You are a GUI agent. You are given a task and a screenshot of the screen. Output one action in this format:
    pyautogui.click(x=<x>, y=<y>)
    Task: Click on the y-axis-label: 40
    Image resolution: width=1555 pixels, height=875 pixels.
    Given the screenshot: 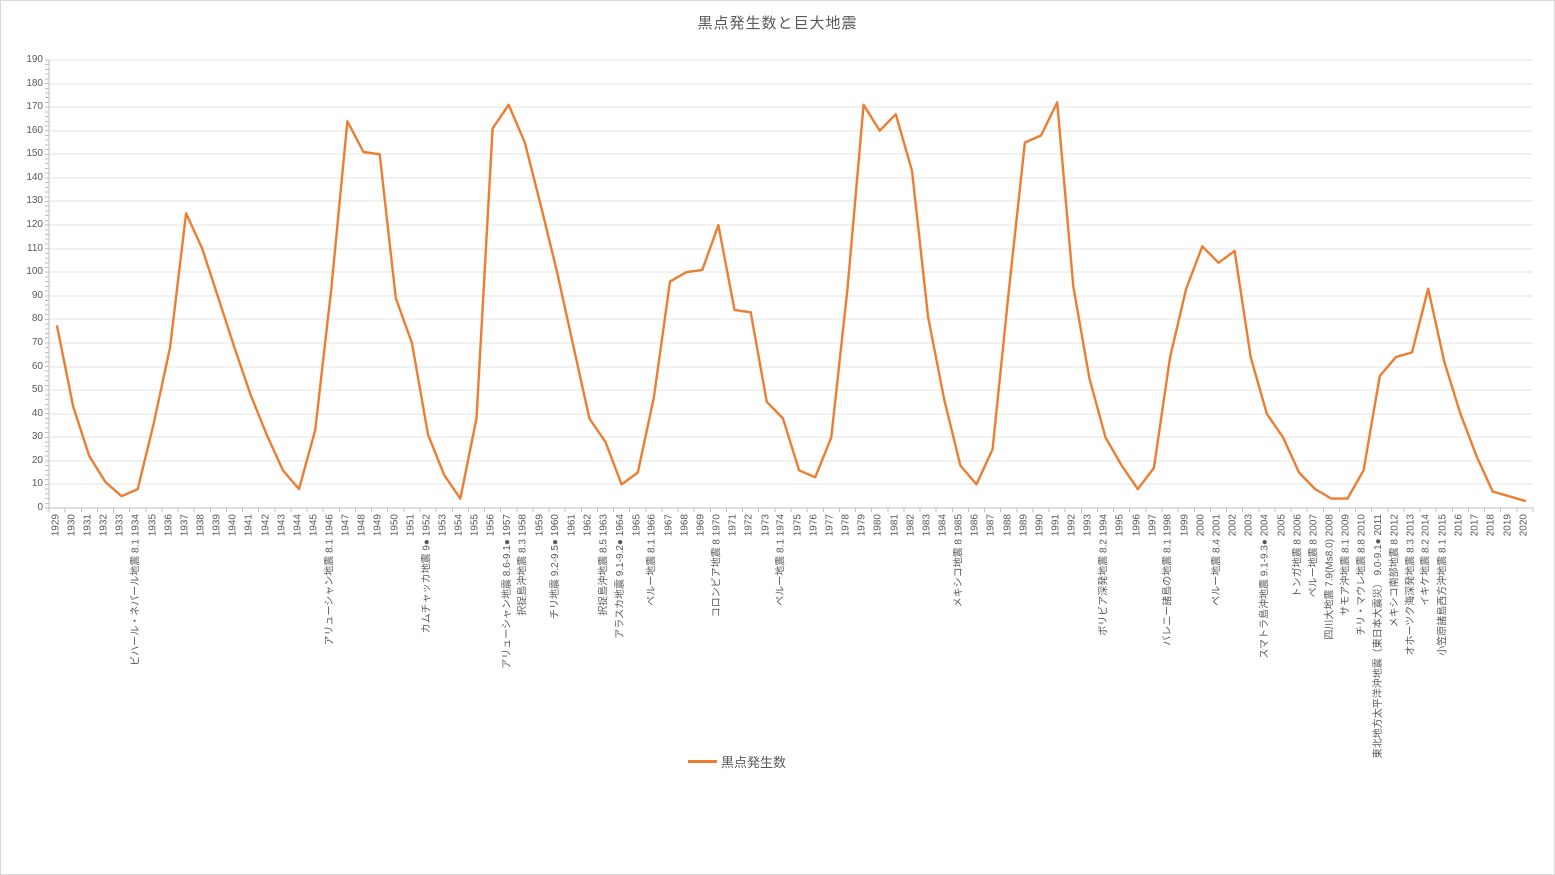 What is the action you would take?
    pyautogui.click(x=37, y=413)
    